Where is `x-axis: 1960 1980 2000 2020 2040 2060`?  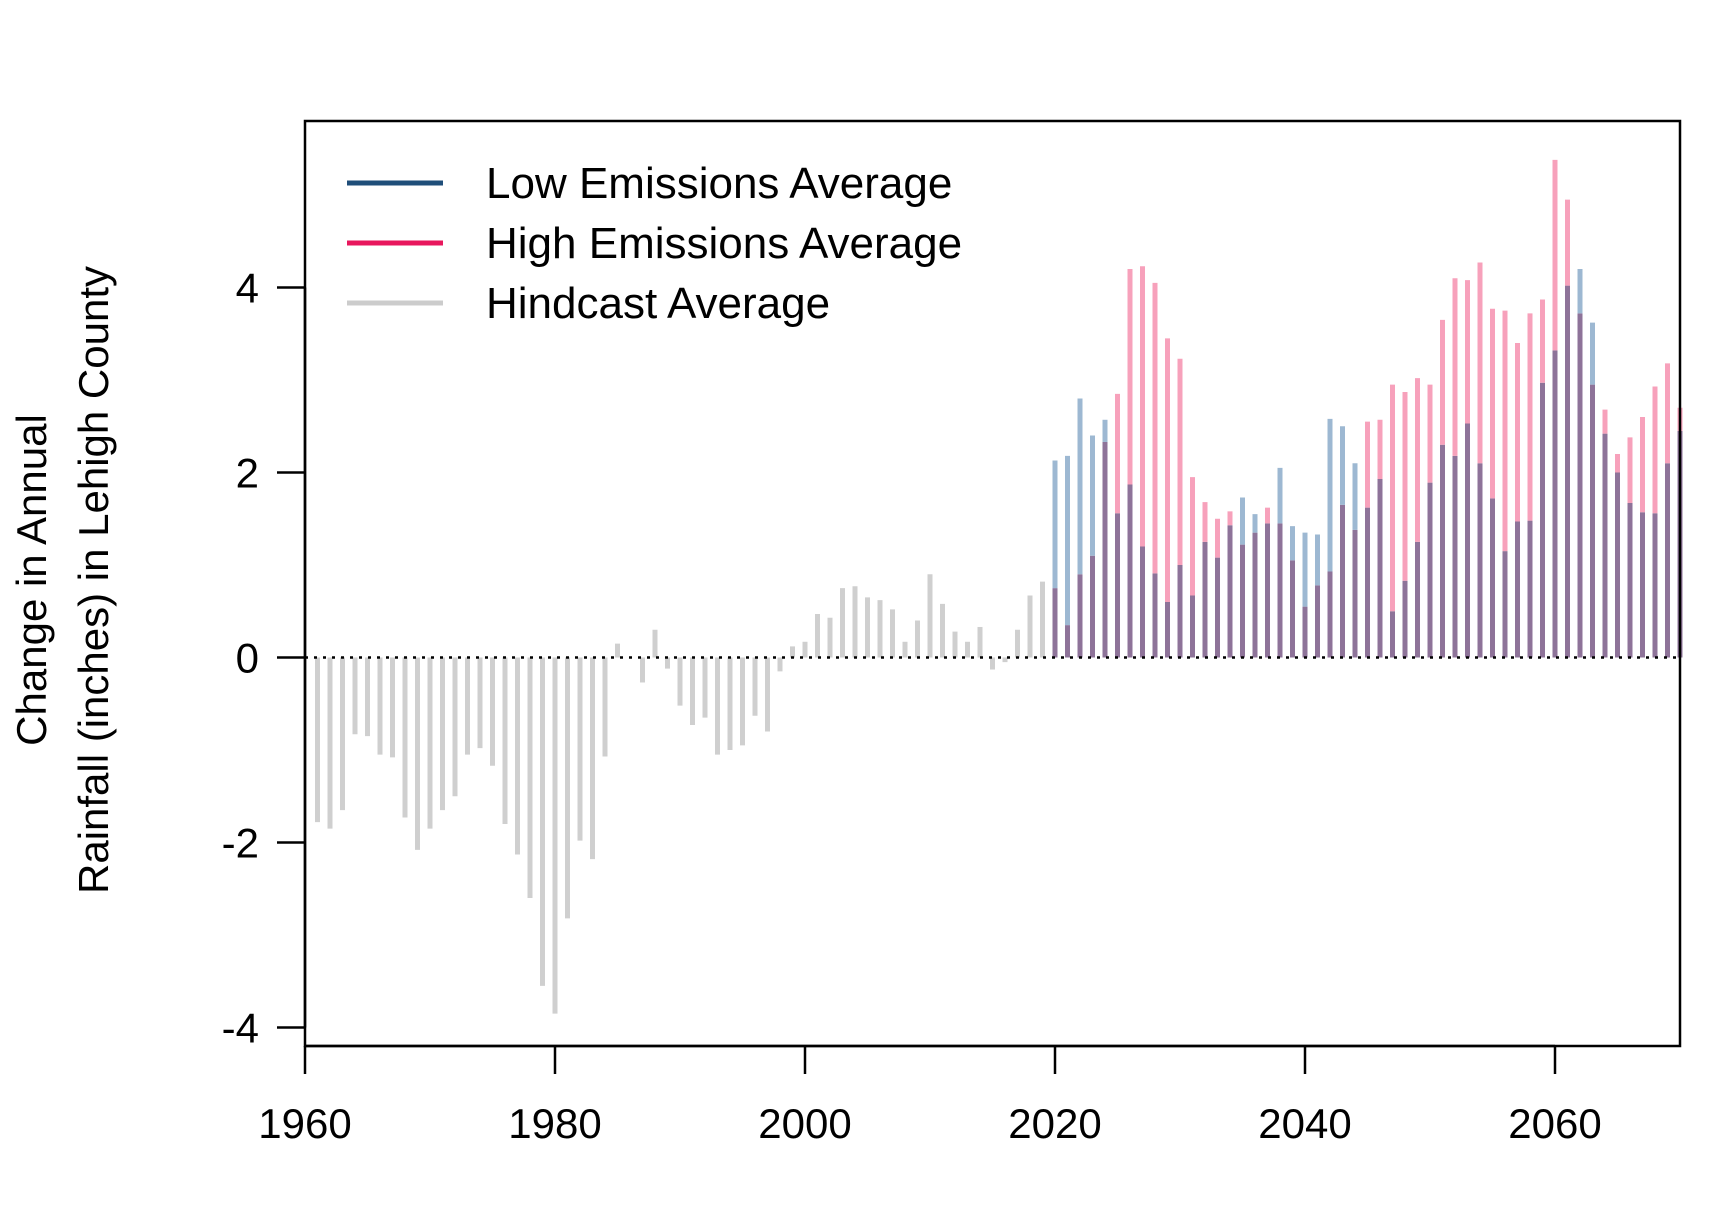
x-axis: 1960 1980 2000 2020 2040 2060 is located at coordinates (930, 1095).